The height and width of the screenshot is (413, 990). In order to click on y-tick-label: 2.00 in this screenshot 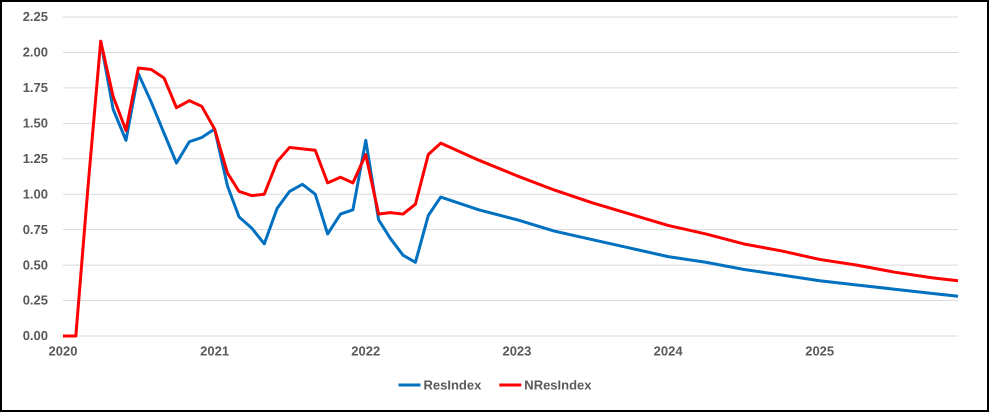, I will do `click(35, 52)`.